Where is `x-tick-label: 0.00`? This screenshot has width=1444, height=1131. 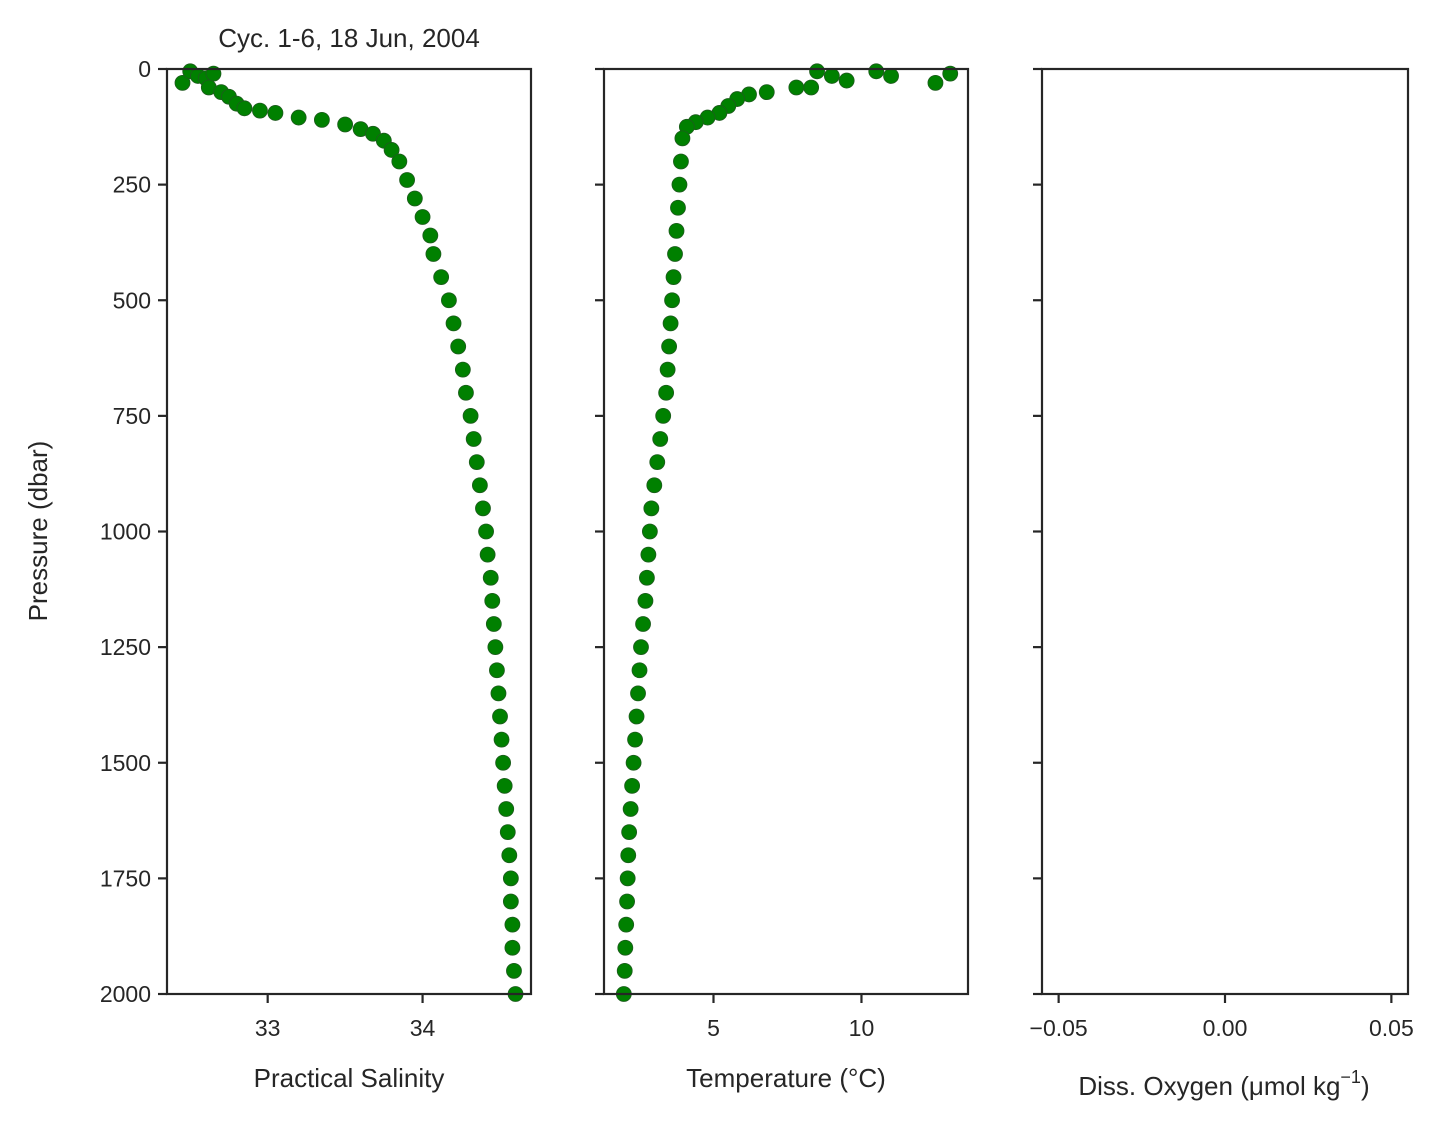 x-tick-label: 0.00 is located at coordinates (1225, 1028).